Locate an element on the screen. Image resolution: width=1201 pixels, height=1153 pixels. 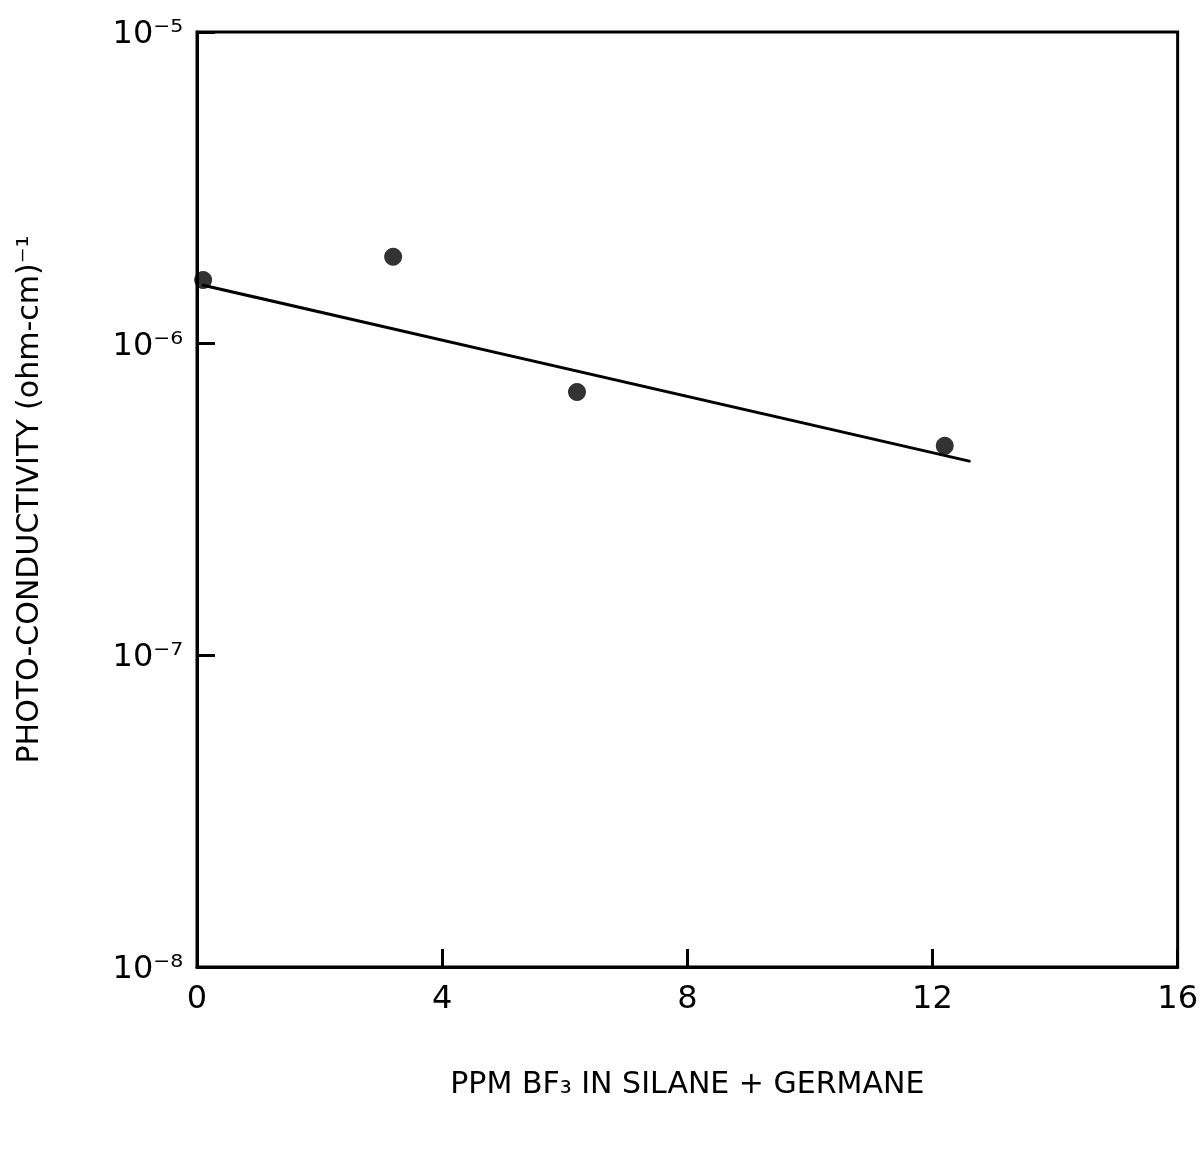
y-tick-label: 10⁻⁷ is located at coordinates (147, 655).